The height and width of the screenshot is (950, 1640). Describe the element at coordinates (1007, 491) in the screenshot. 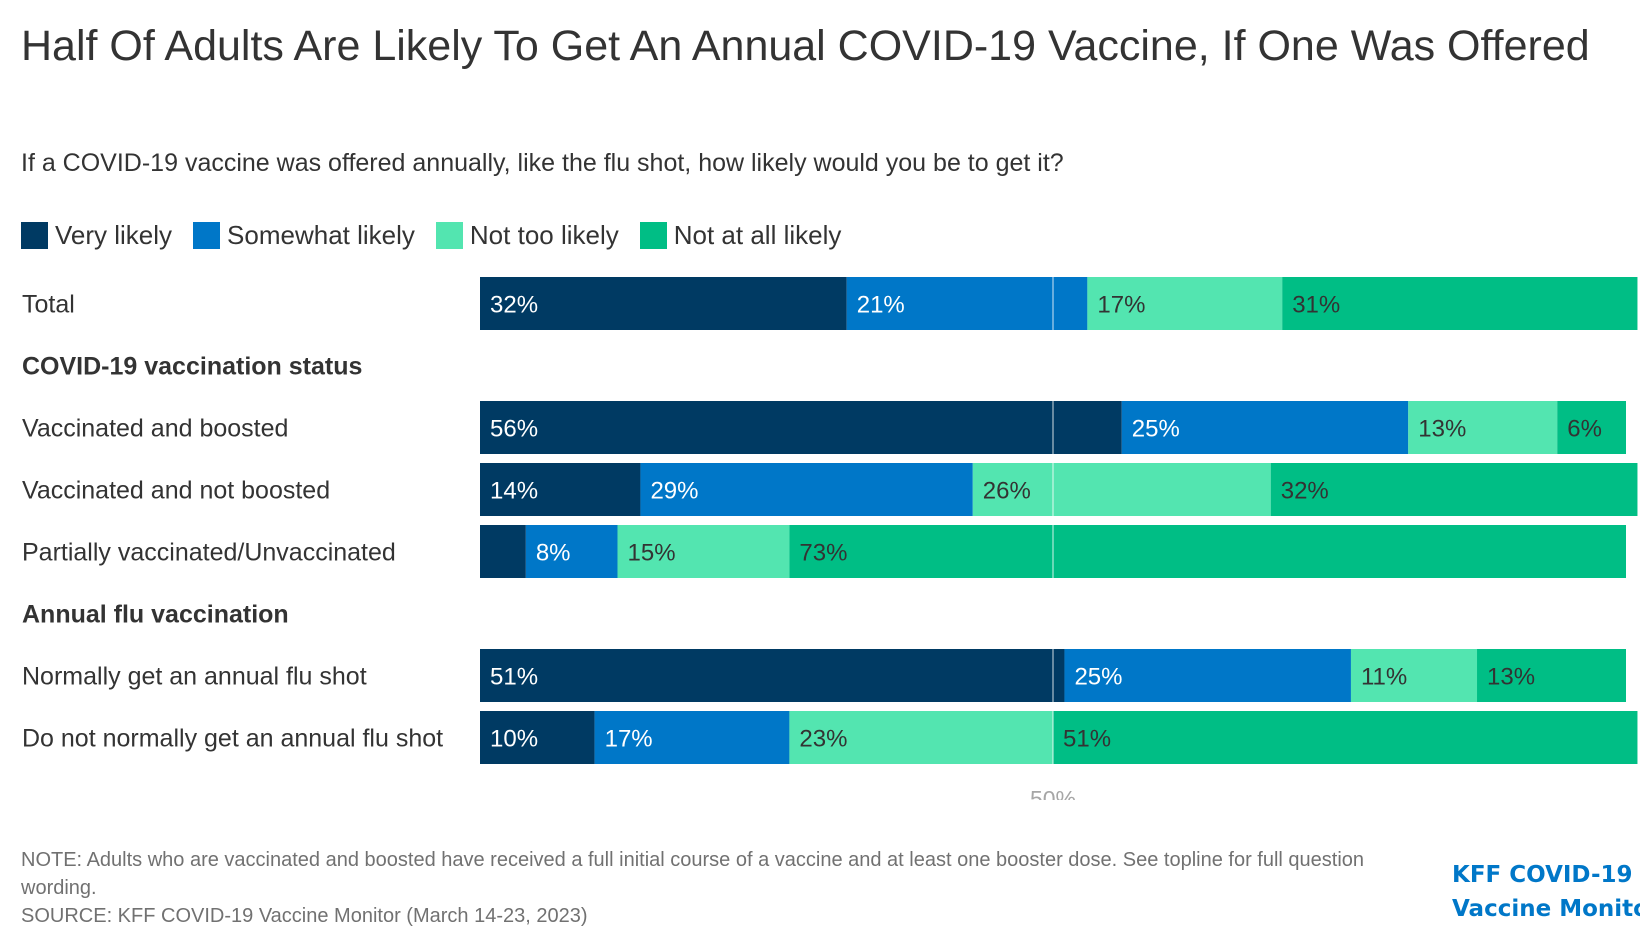

I see `data-label: 26%` at that location.